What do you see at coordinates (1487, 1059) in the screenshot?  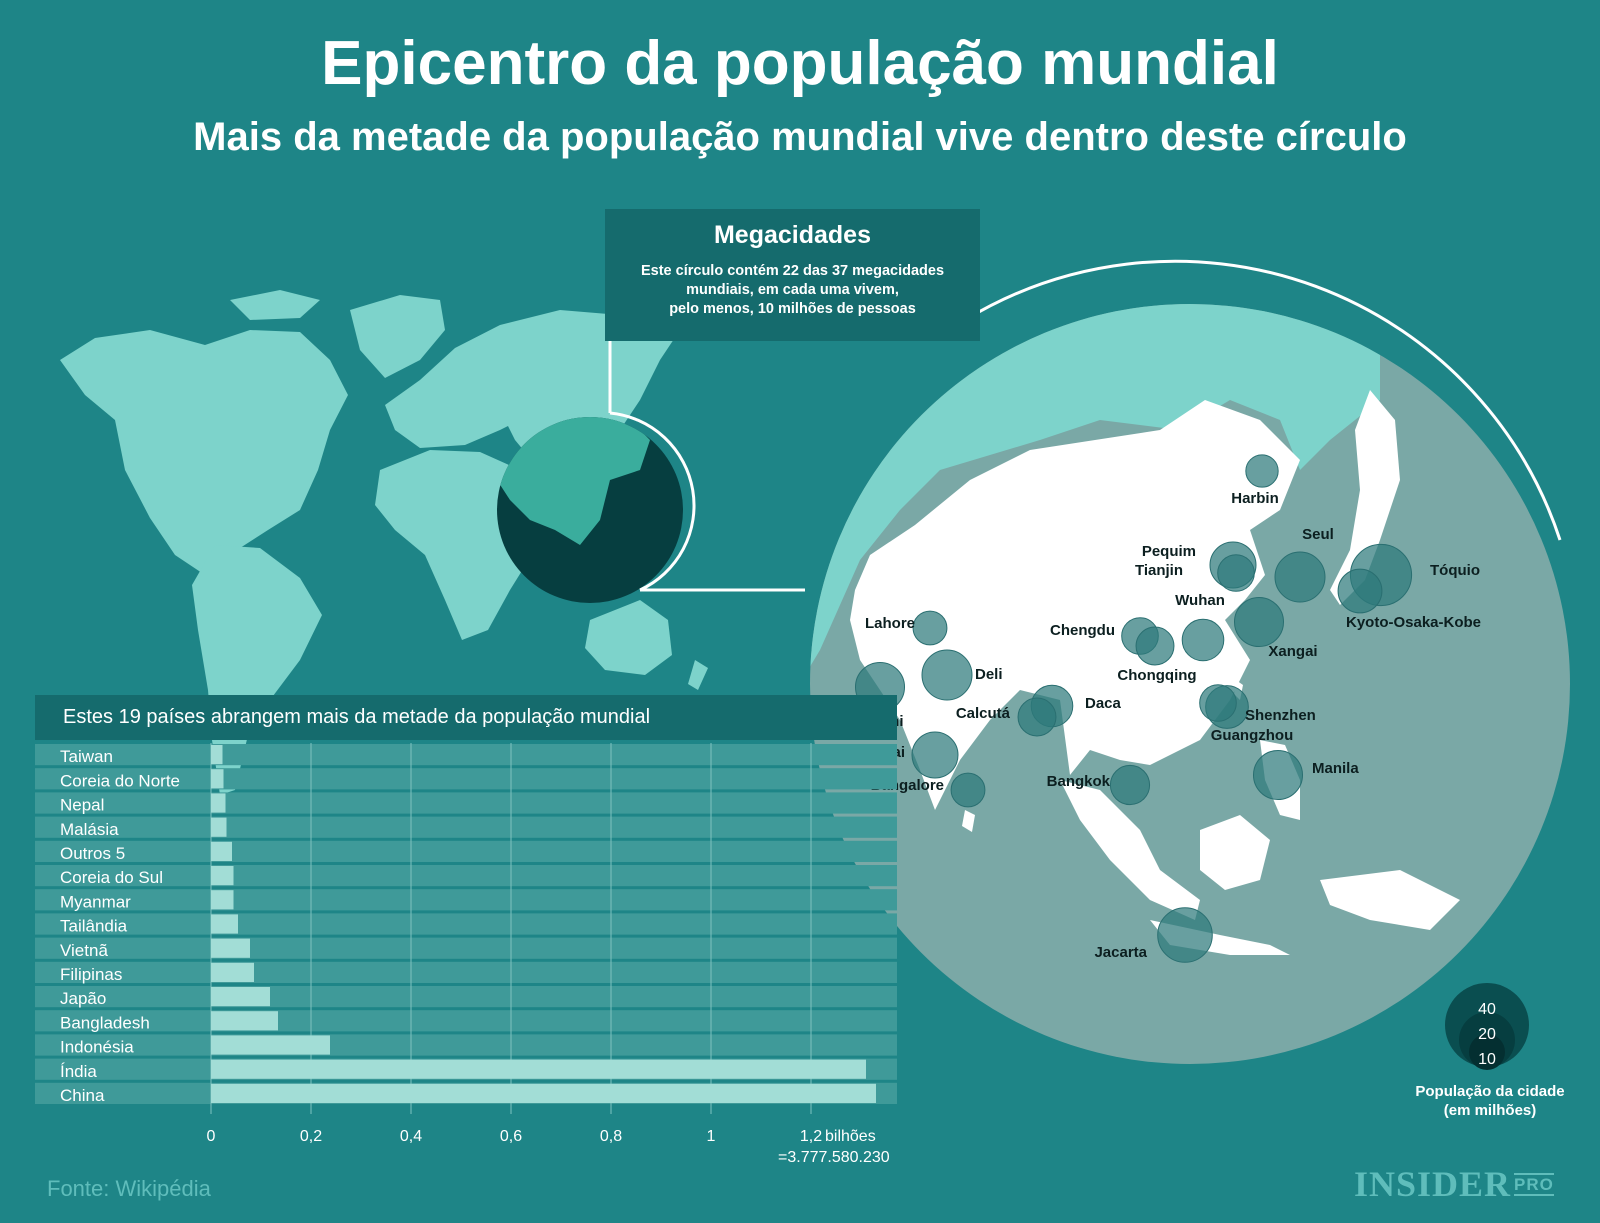 I see `size-legend-value-10: 10` at bounding box center [1487, 1059].